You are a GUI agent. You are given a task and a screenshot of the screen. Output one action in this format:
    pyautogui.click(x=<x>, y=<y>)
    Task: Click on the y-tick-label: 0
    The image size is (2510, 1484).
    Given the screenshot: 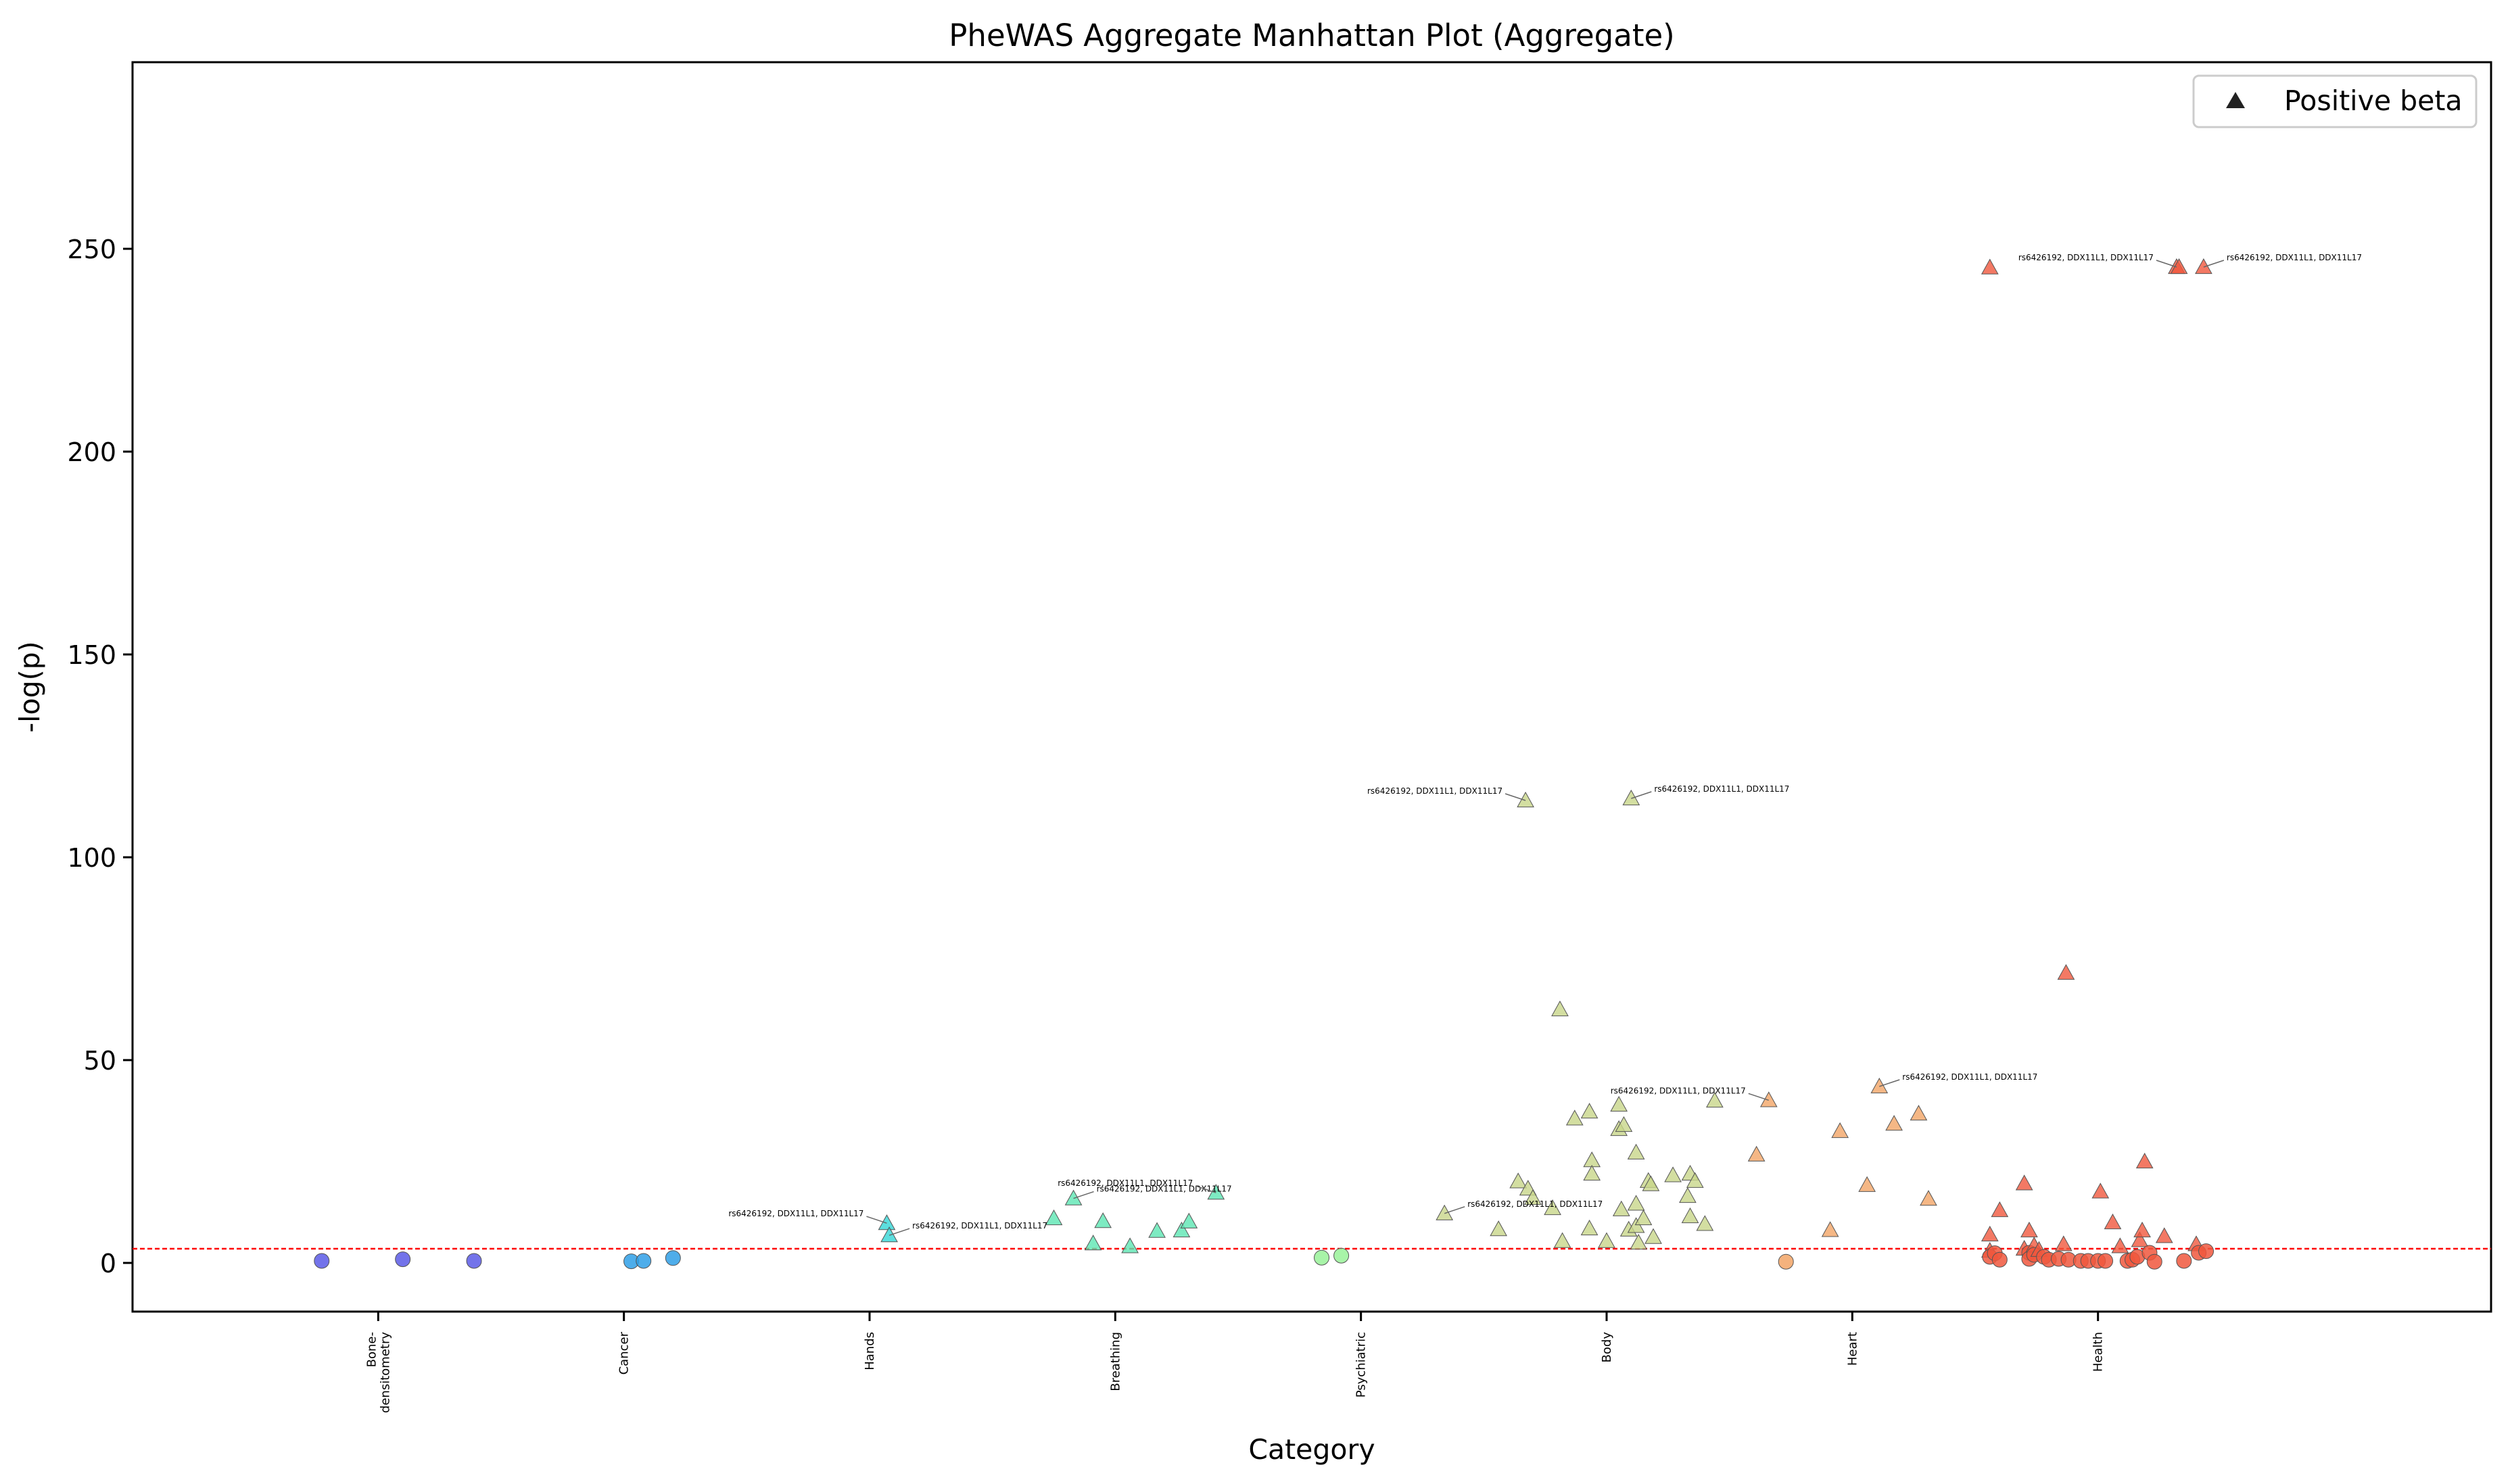 What is the action you would take?
    pyautogui.click(x=108, y=1264)
    